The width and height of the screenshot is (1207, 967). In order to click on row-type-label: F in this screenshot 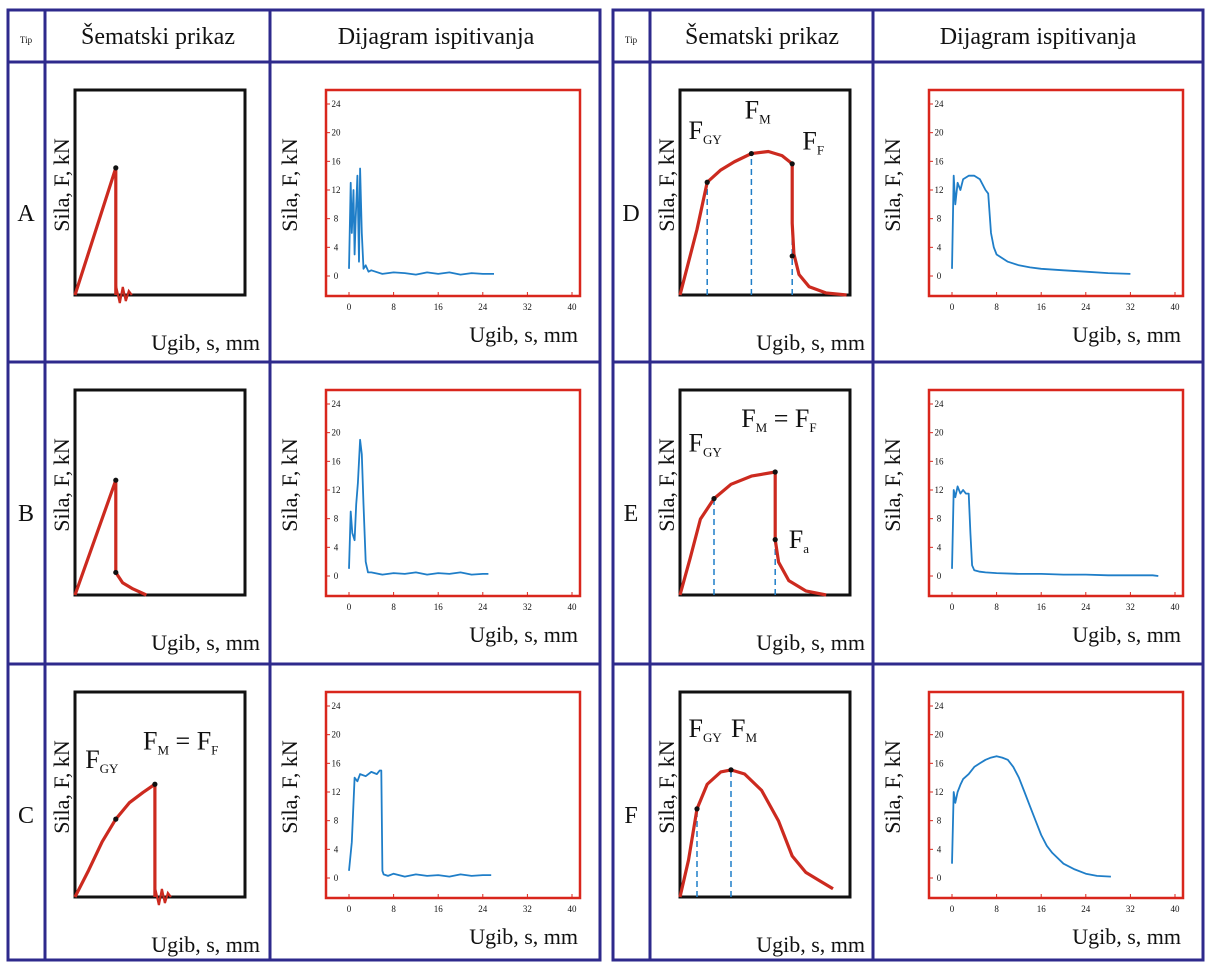, I will do `click(630, 816)`.